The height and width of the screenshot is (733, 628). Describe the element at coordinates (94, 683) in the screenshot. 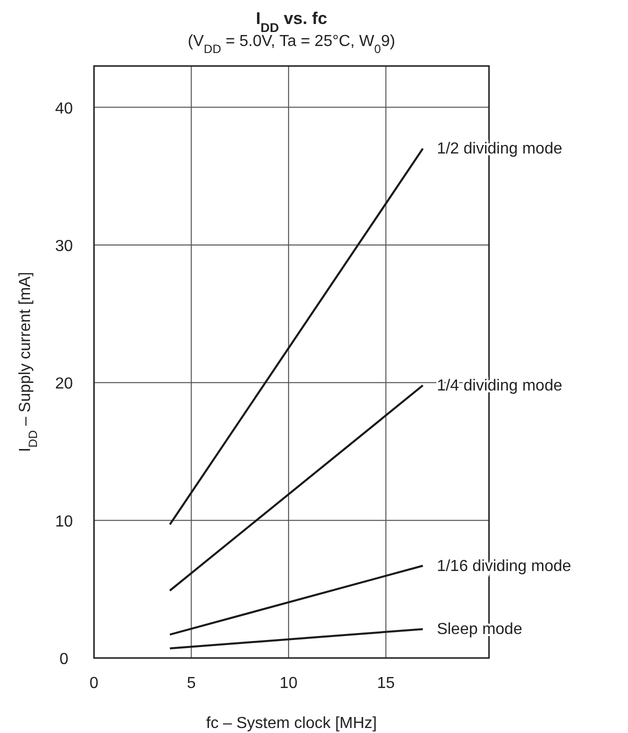

I see `x-tick-label: 0` at that location.